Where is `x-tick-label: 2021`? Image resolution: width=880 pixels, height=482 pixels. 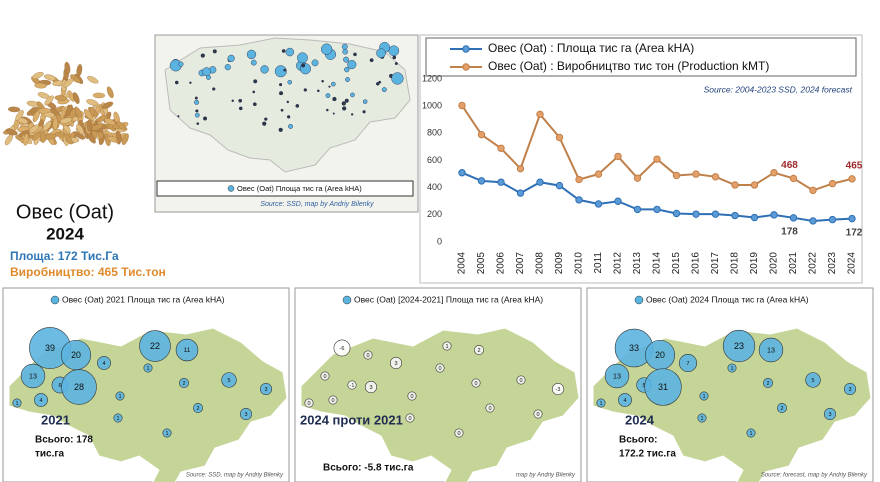 x-tick-label: 2021 is located at coordinates (793, 263).